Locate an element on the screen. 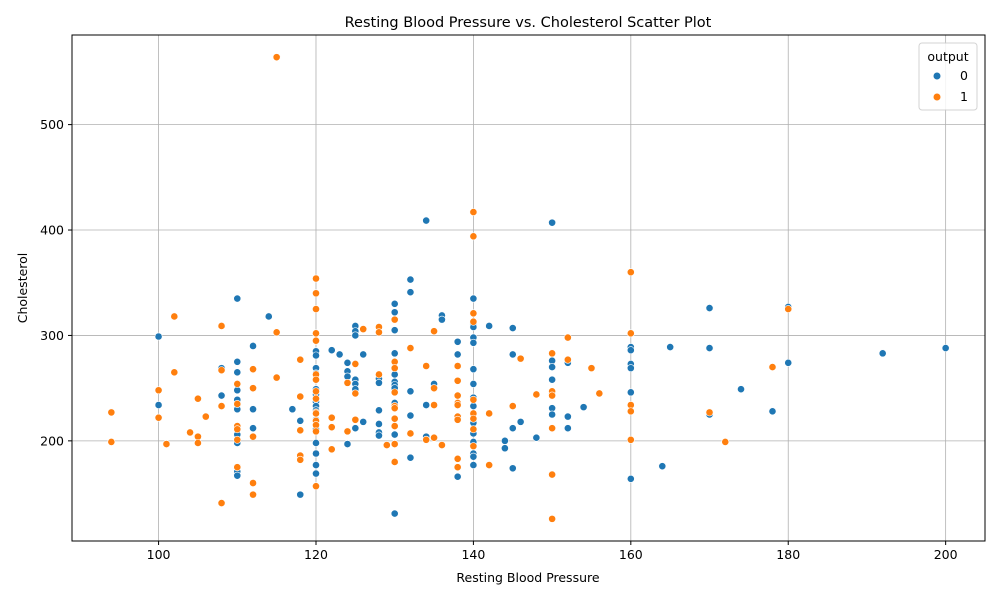 This screenshot has height=600, width=1000. legend-label-series-0: 0 is located at coordinates (964, 75).